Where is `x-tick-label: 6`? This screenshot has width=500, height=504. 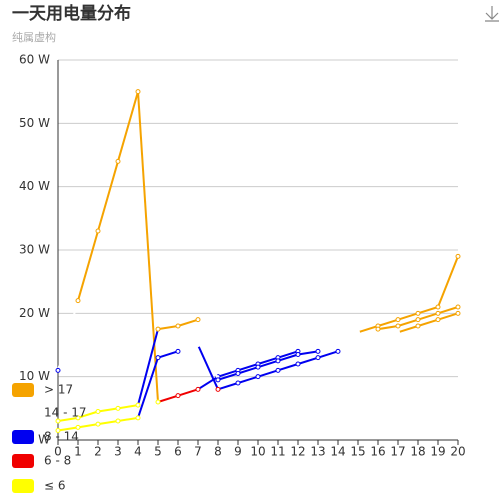
x-tick-label: 6 is located at coordinates (178, 452).